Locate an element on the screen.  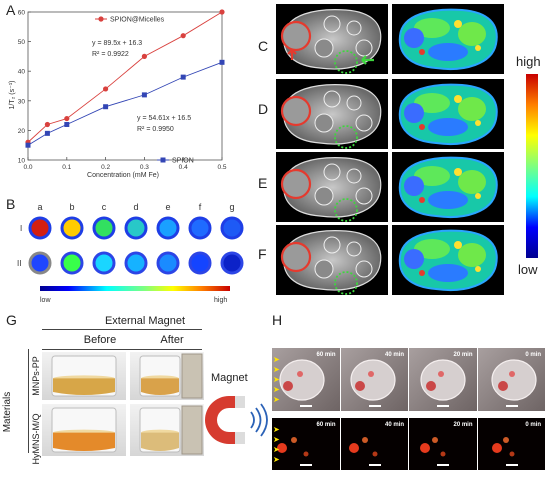
brightfield-tile-1: 40 min is located at coordinates (374, 379).